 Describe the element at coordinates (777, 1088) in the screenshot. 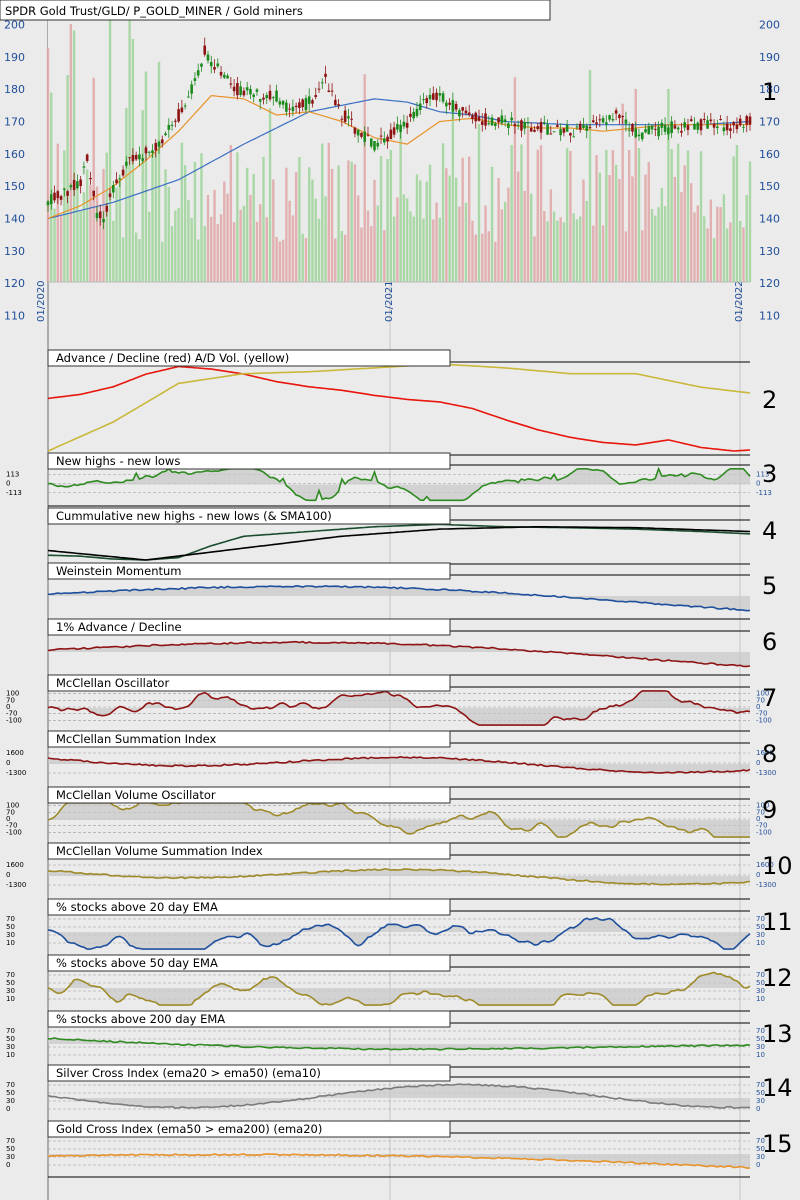

I see `panel-number: 14` at that location.